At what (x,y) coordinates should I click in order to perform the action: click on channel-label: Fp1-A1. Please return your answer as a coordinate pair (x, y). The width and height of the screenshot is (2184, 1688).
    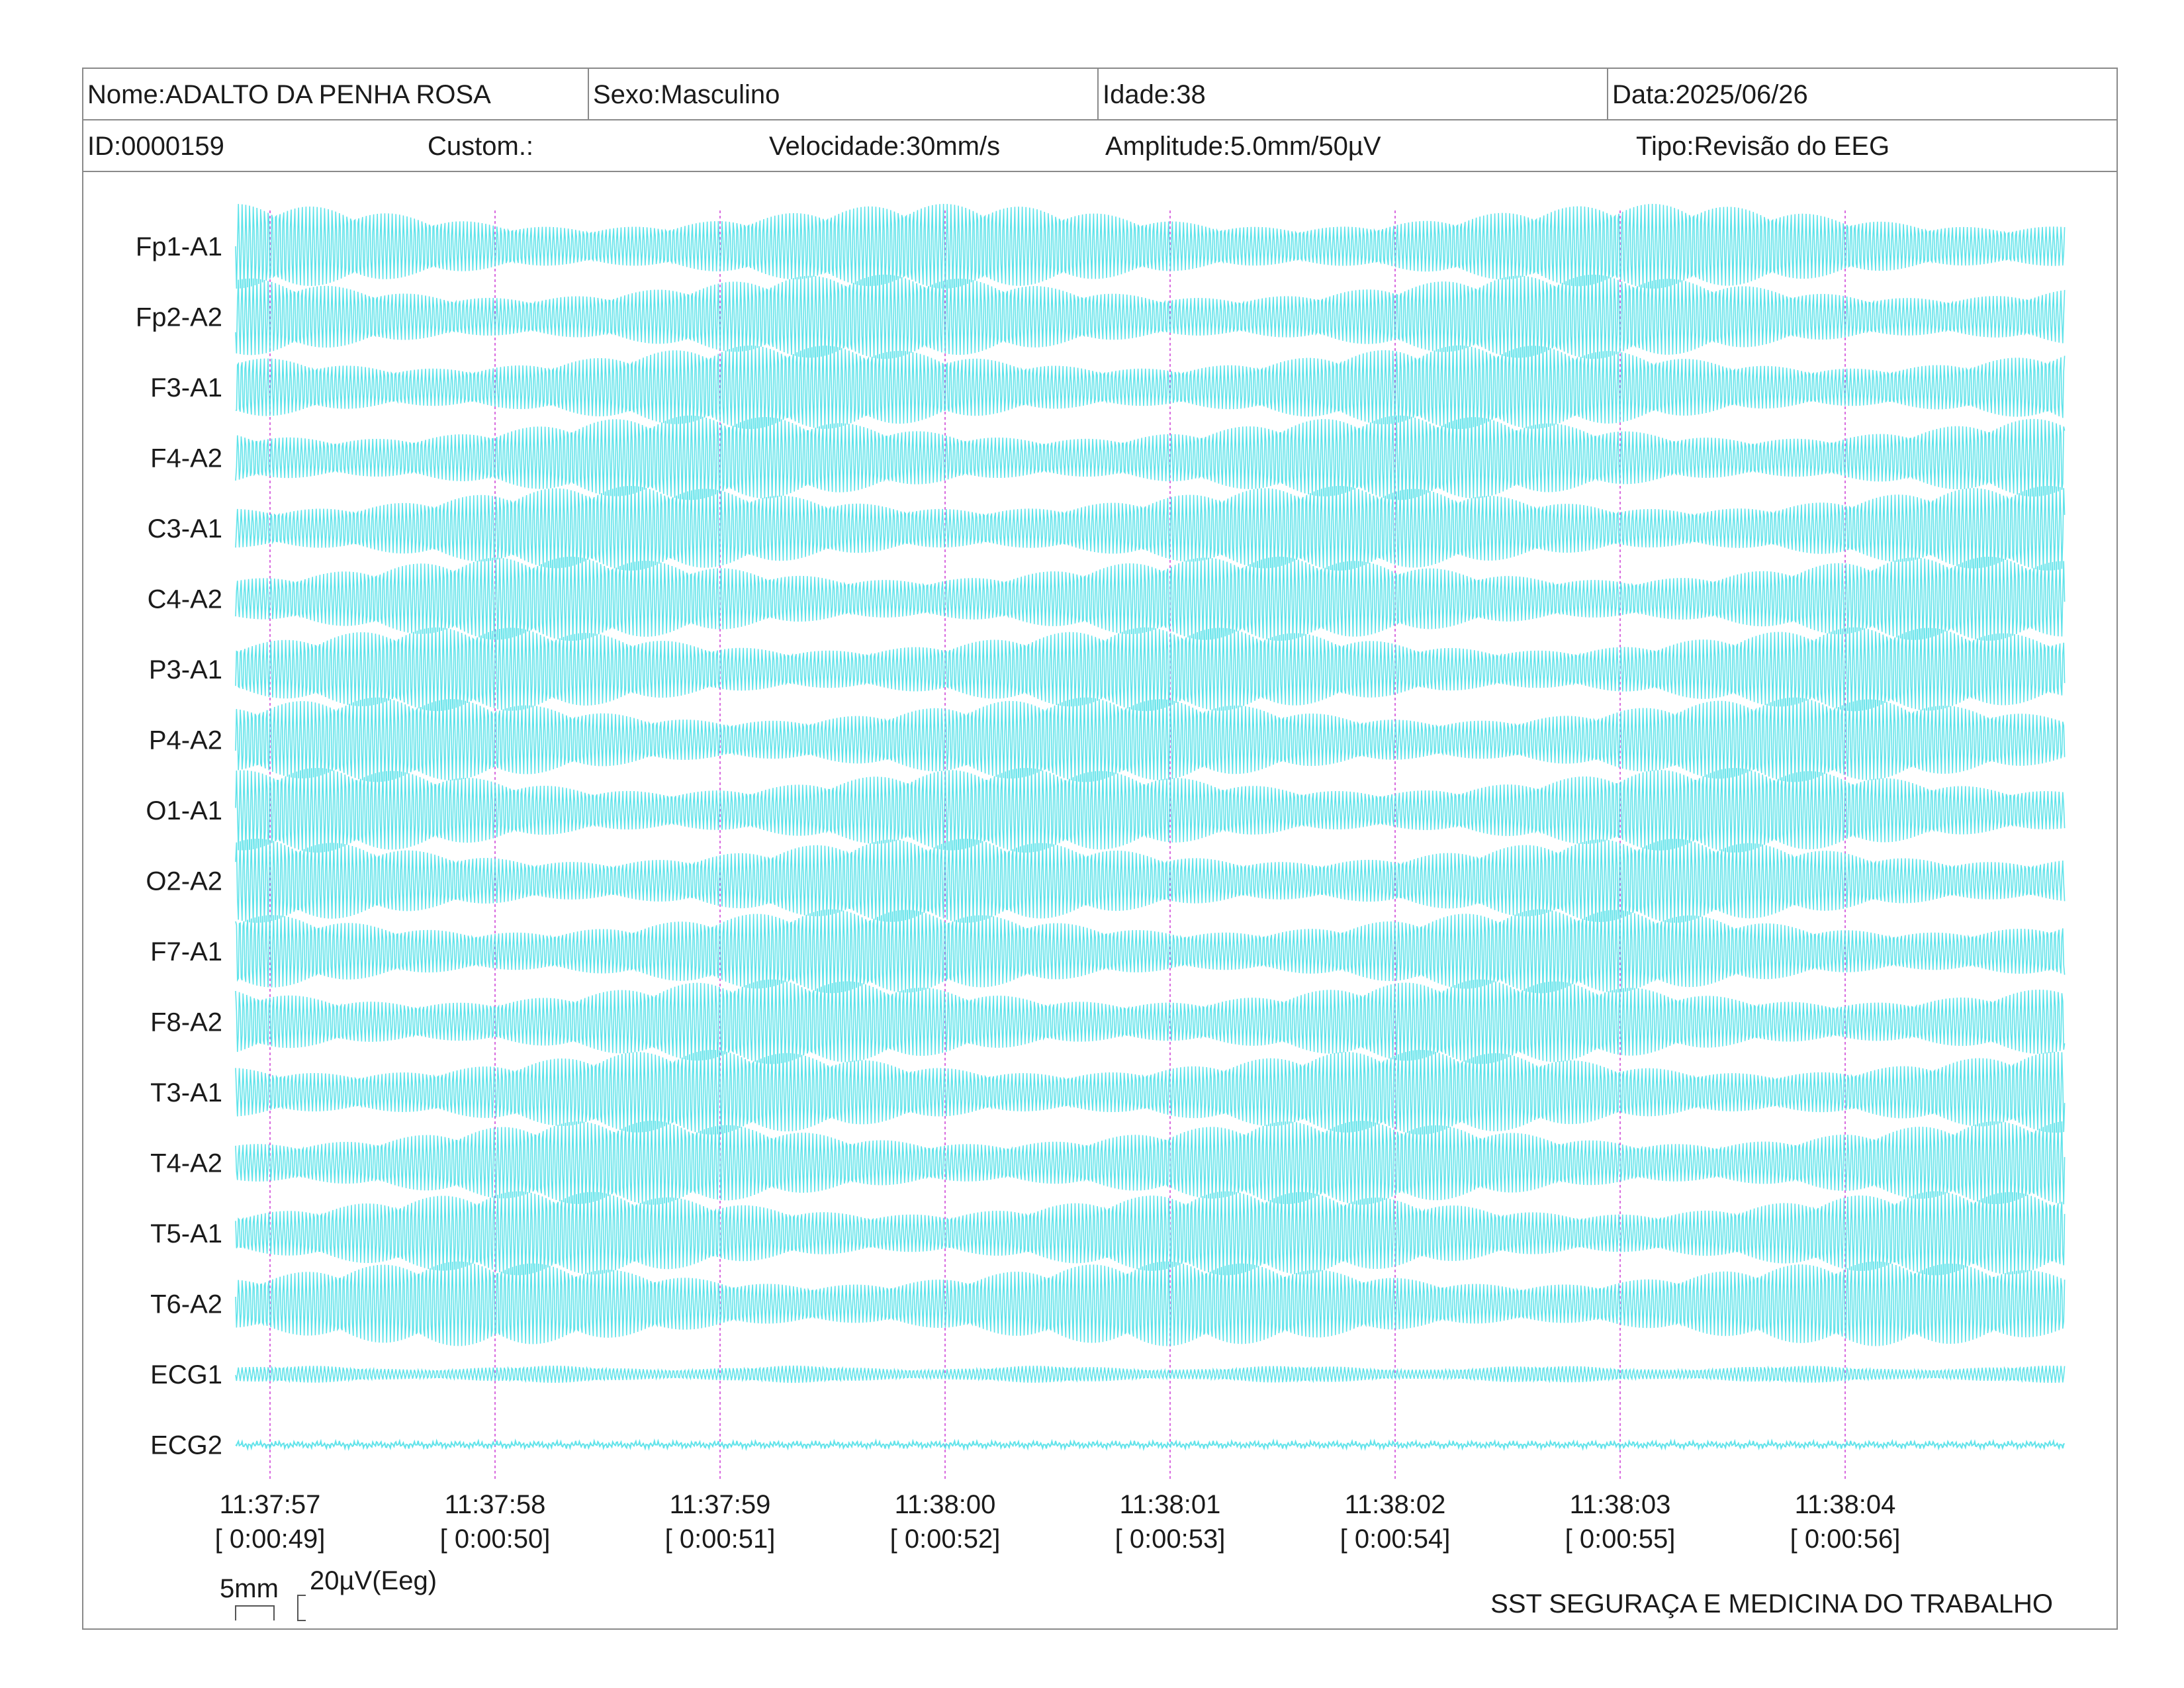
    Looking at the image, I should click on (179, 246).